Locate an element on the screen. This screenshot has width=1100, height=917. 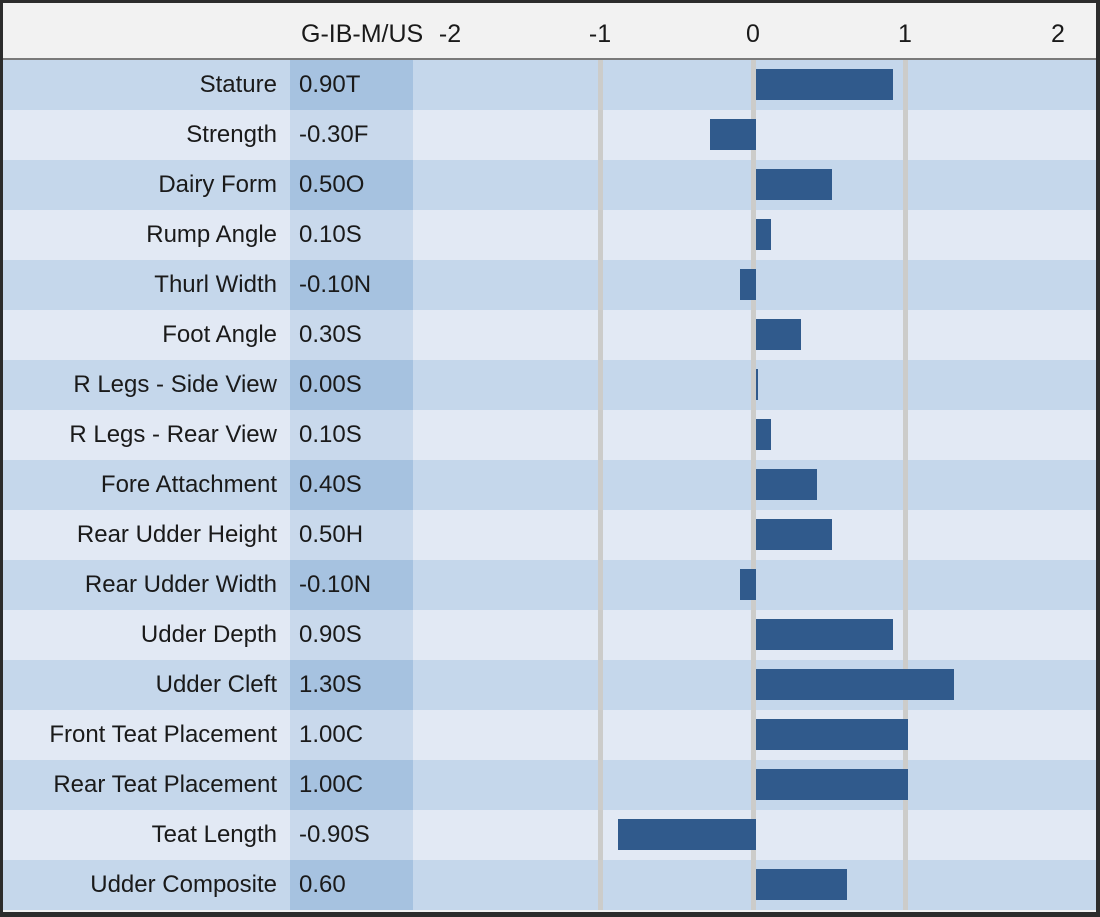
table-row: Udder Depth 0.90S is located at coordinates (549, 635).